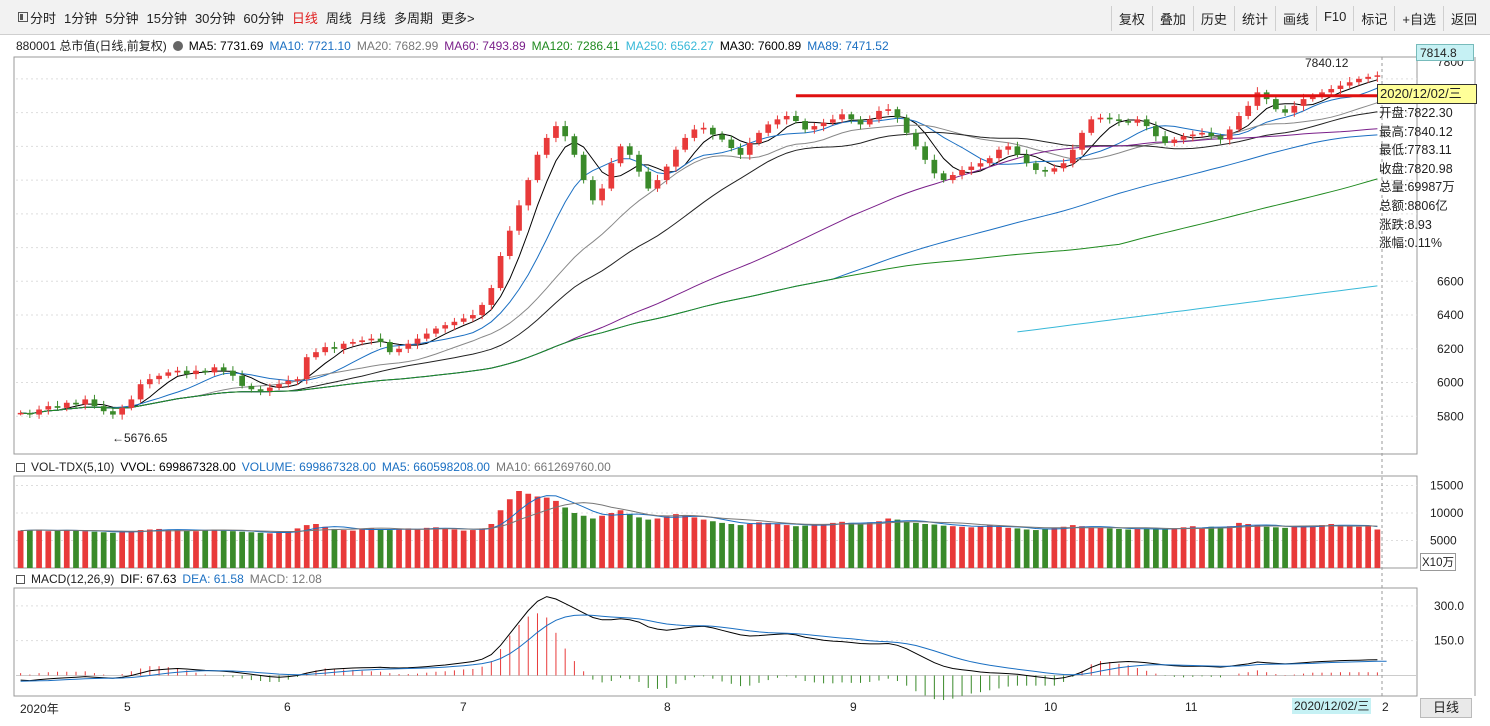 The image size is (1490, 726). What do you see at coordinates (1131, 18) in the screenshot?
I see `toolbar-button-0: 复权` at bounding box center [1131, 18].